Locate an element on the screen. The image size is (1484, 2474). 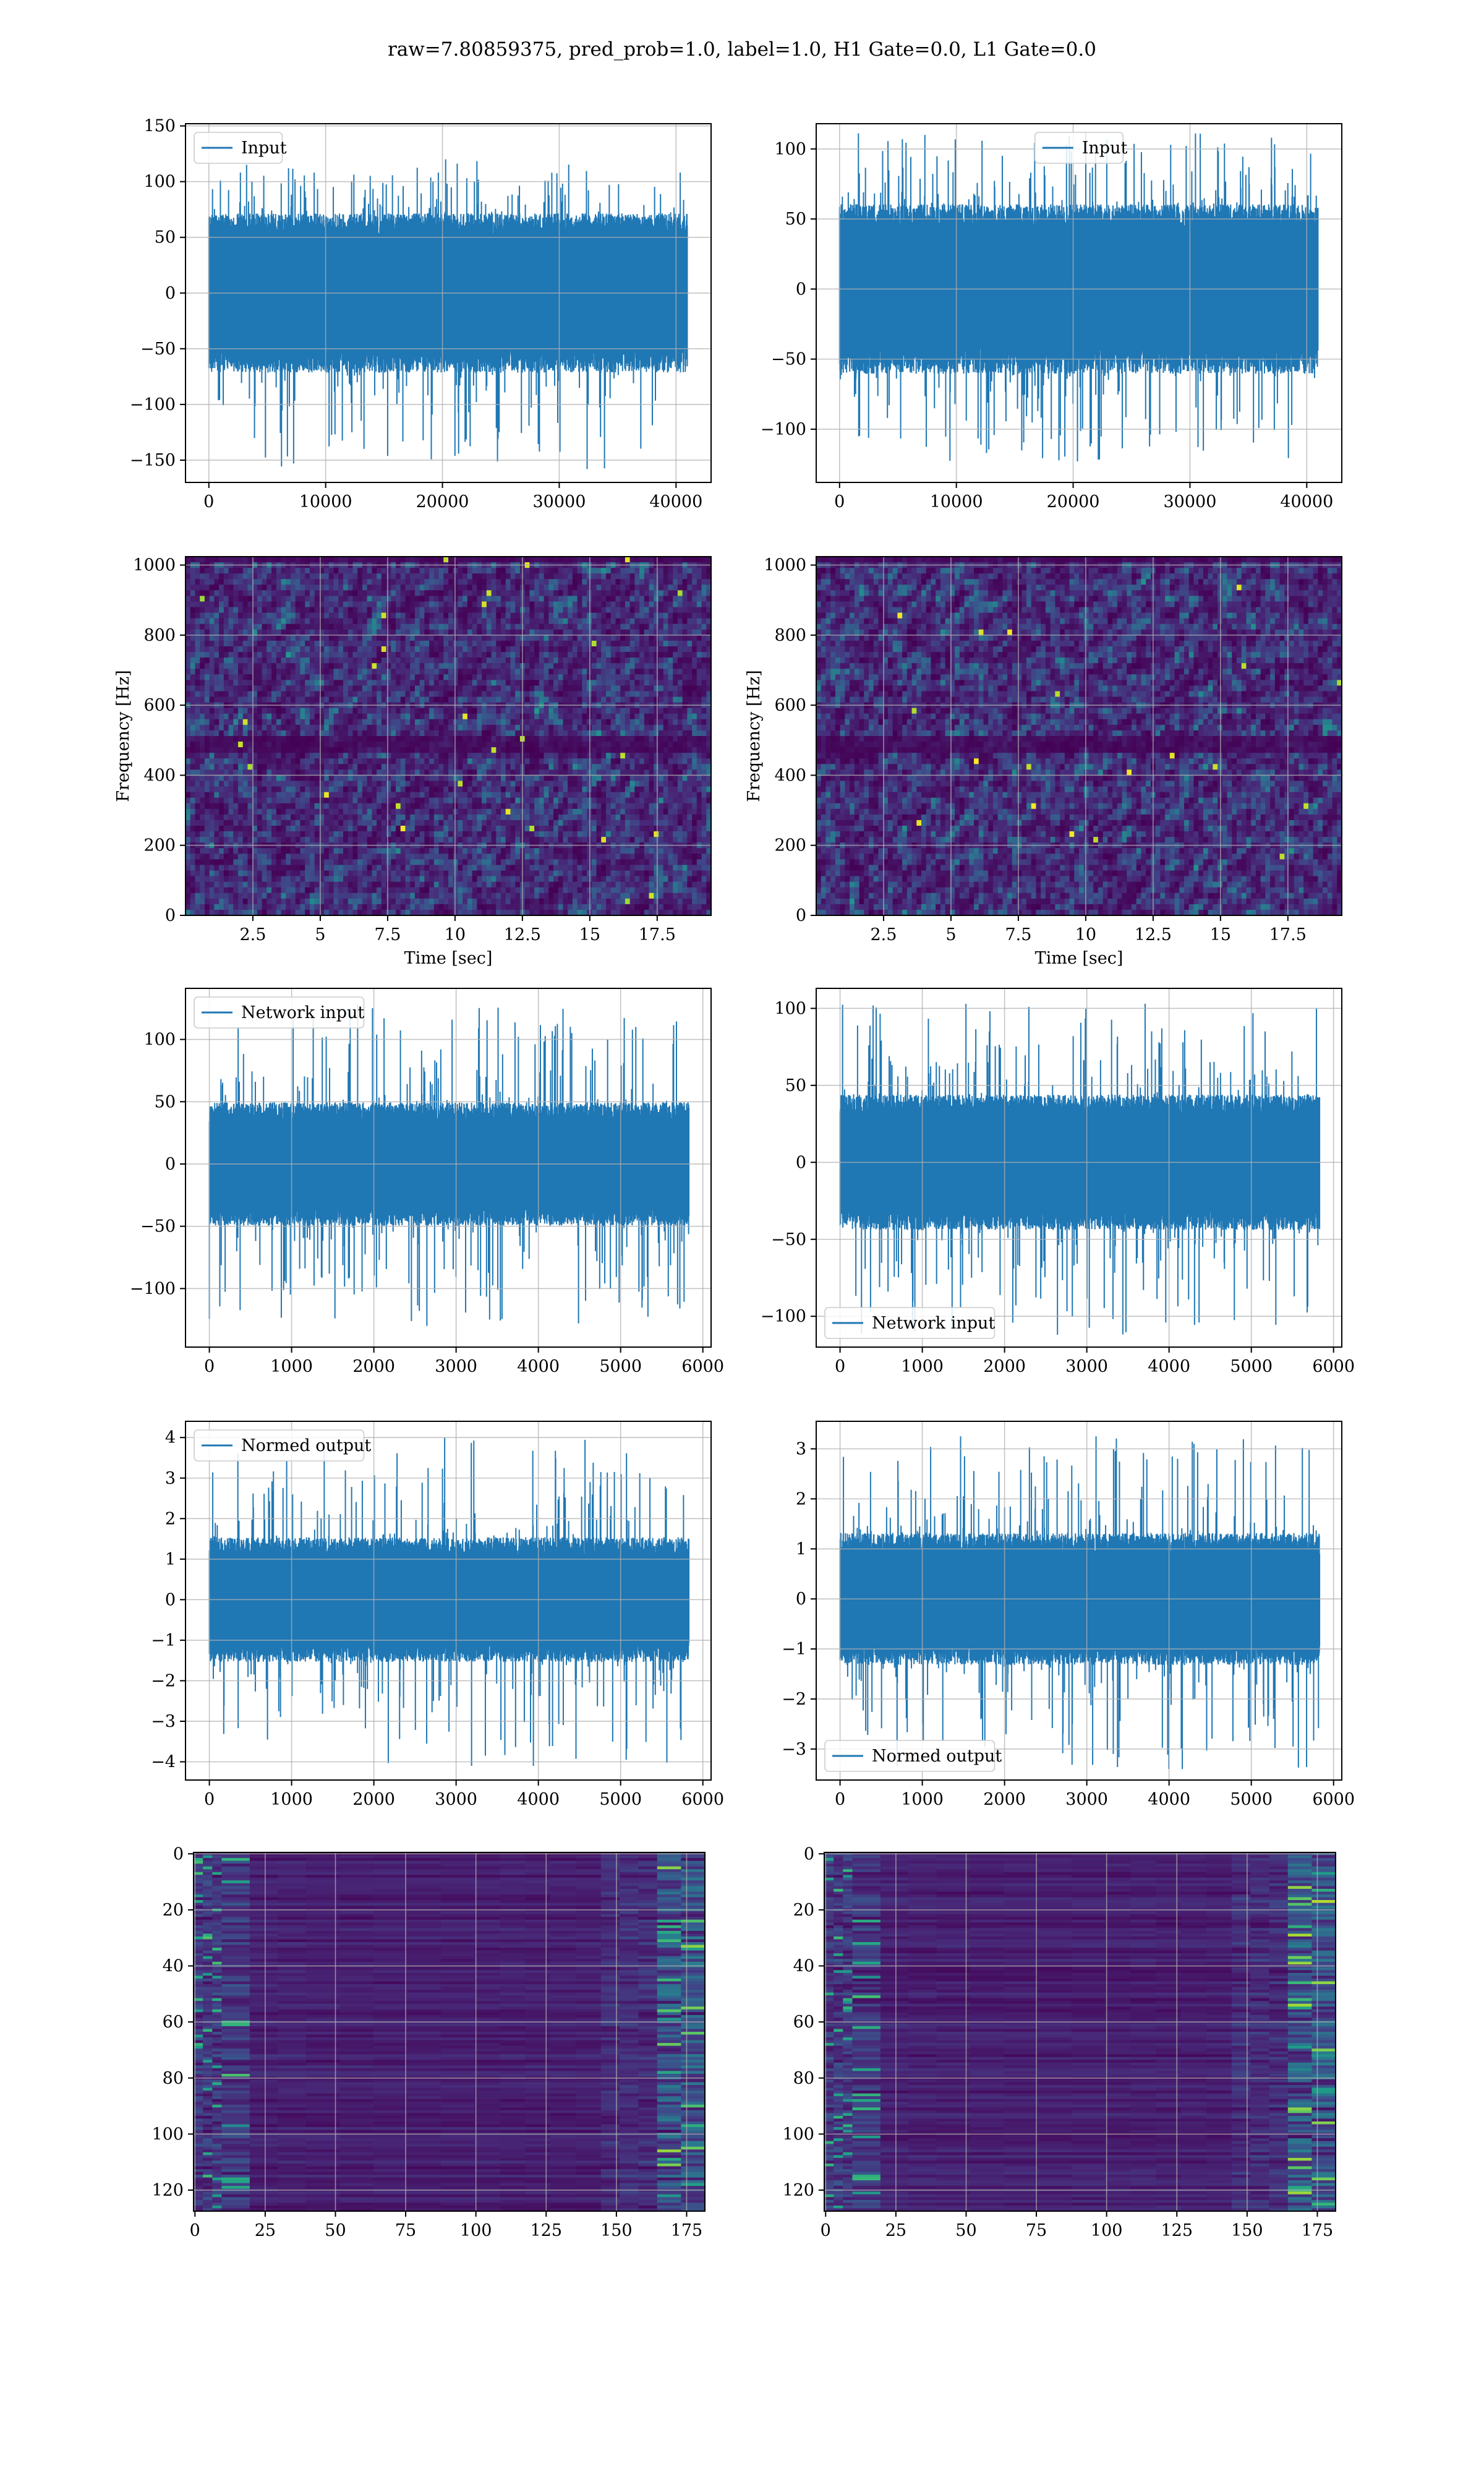
y-tick-label: 0 is located at coordinates (801, 289).